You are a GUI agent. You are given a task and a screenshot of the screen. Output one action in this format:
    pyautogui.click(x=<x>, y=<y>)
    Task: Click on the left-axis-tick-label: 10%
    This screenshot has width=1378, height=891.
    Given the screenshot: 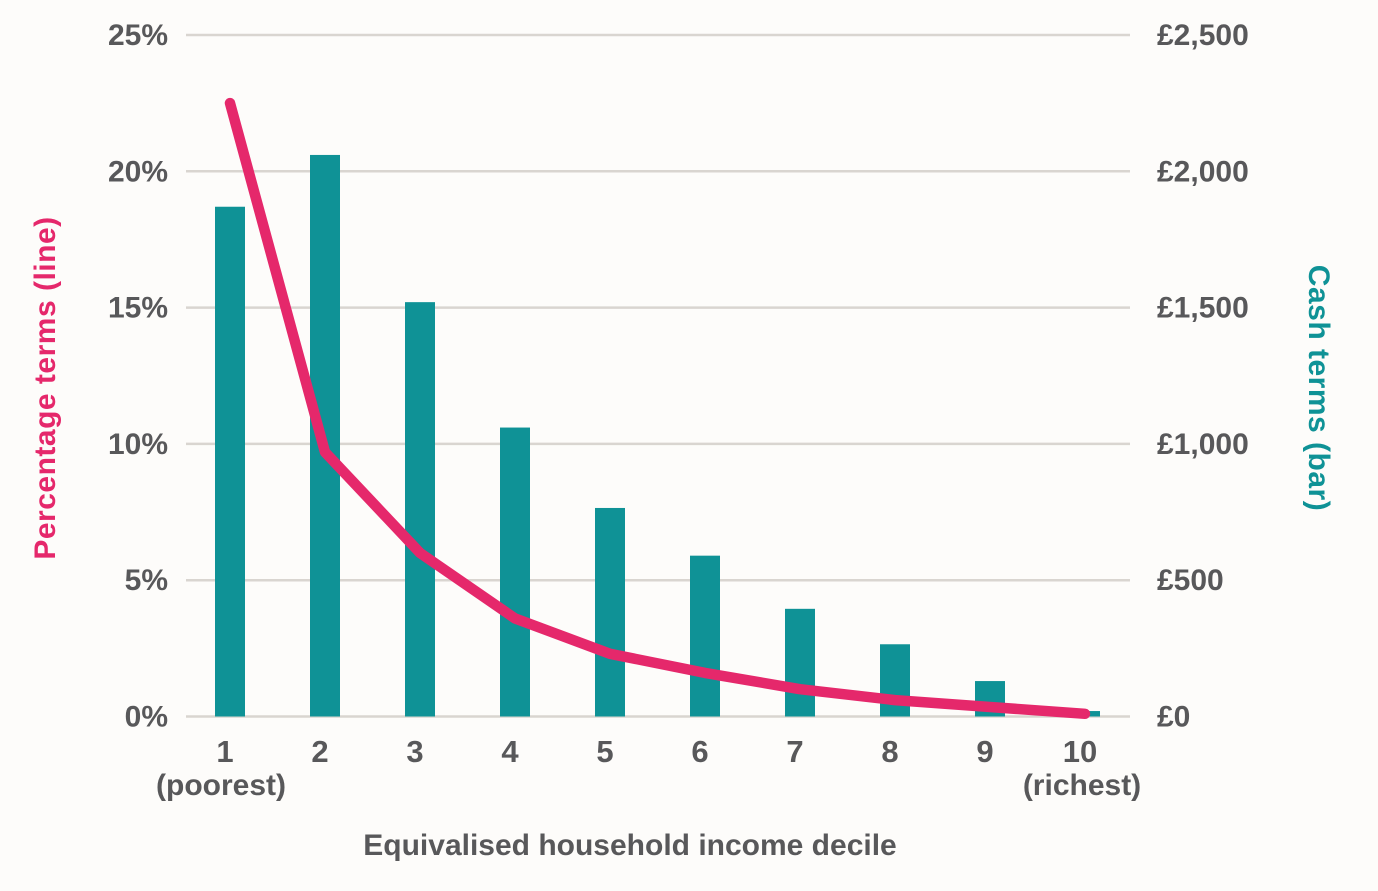 What is the action you would take?
    pyautogui.click(x=138, y=444)
    